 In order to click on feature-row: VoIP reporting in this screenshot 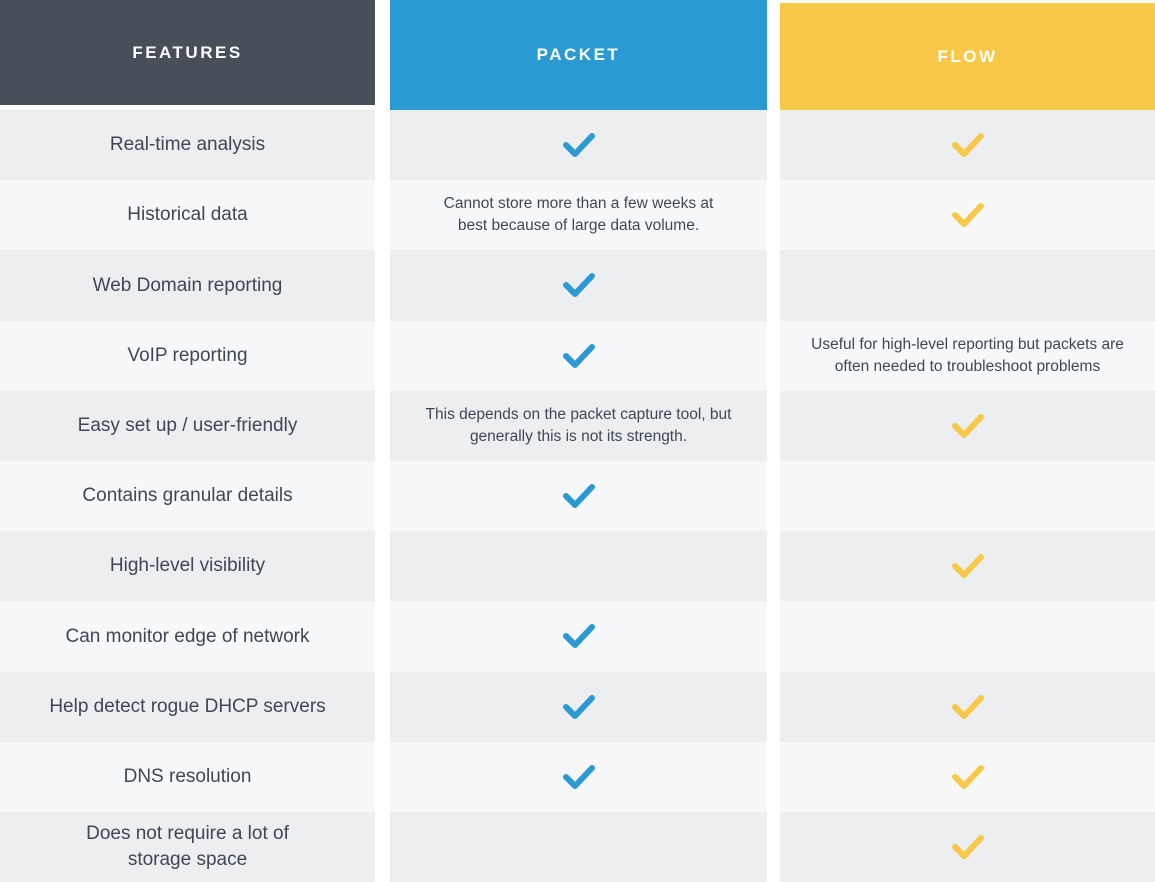, I will do `click(187, 355)`.